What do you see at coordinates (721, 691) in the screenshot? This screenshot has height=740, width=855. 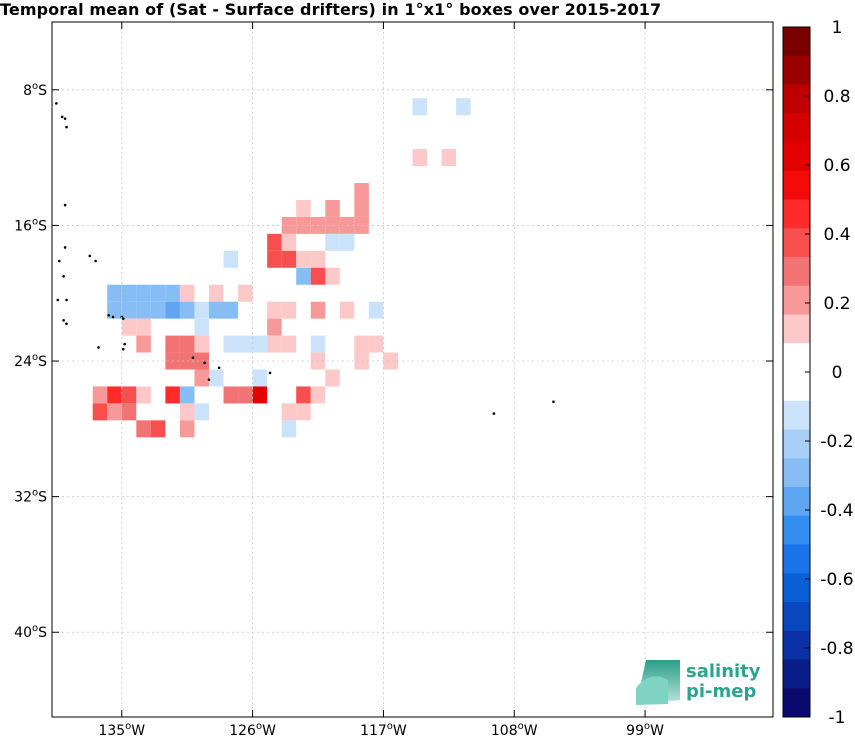 I see `logo-line-pimep: pi-mep` at bounding box center [721, 691].